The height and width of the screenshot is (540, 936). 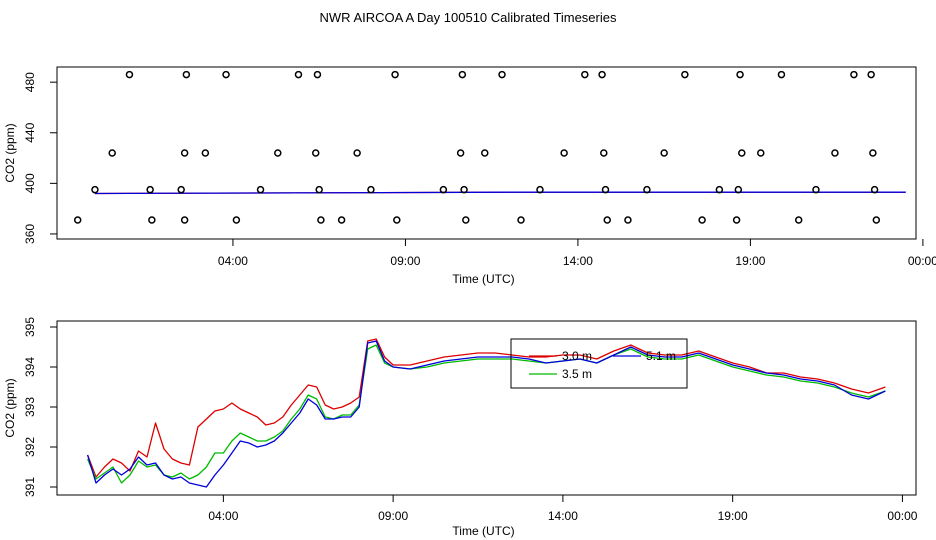 I want to click on y-tick-label: 393, so click(x=30, y=407).